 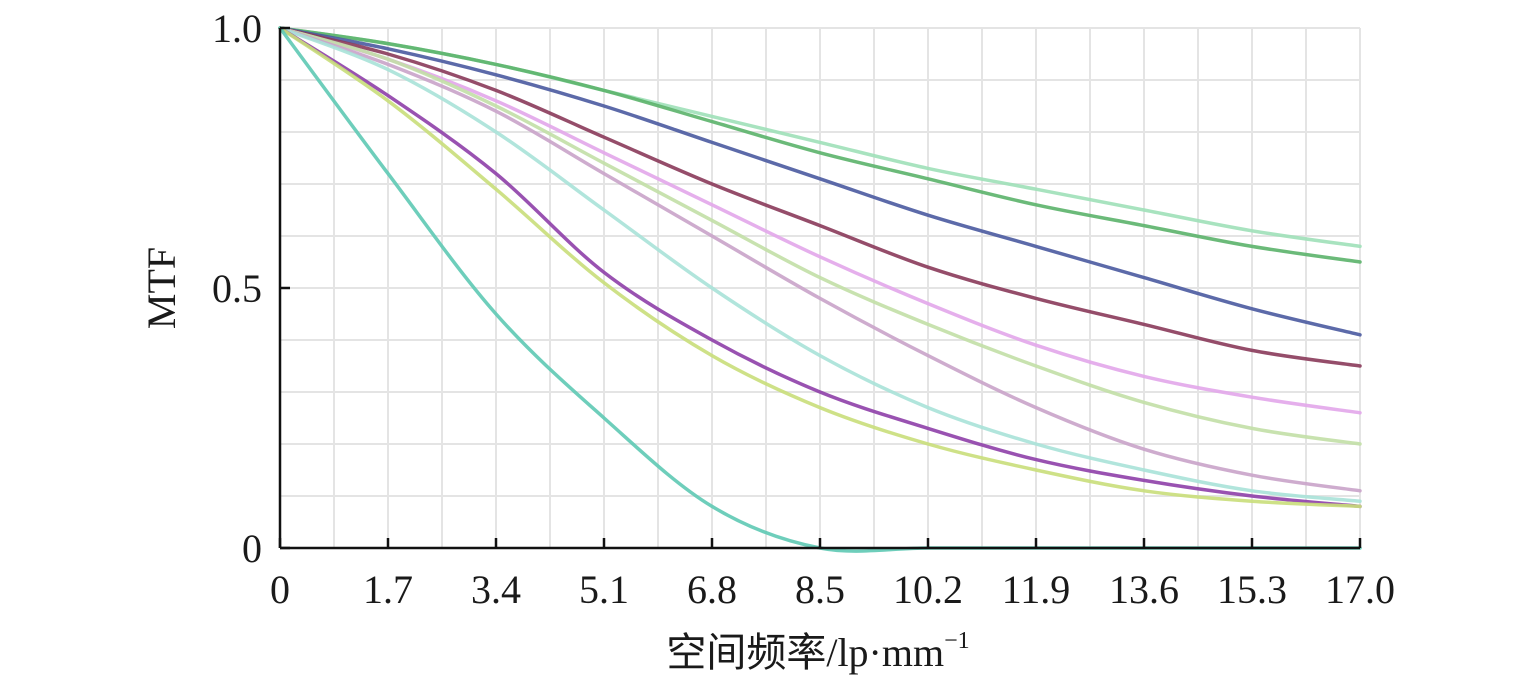 I want to click on x-tick-label: 3.4, so click(x=496, y=589).